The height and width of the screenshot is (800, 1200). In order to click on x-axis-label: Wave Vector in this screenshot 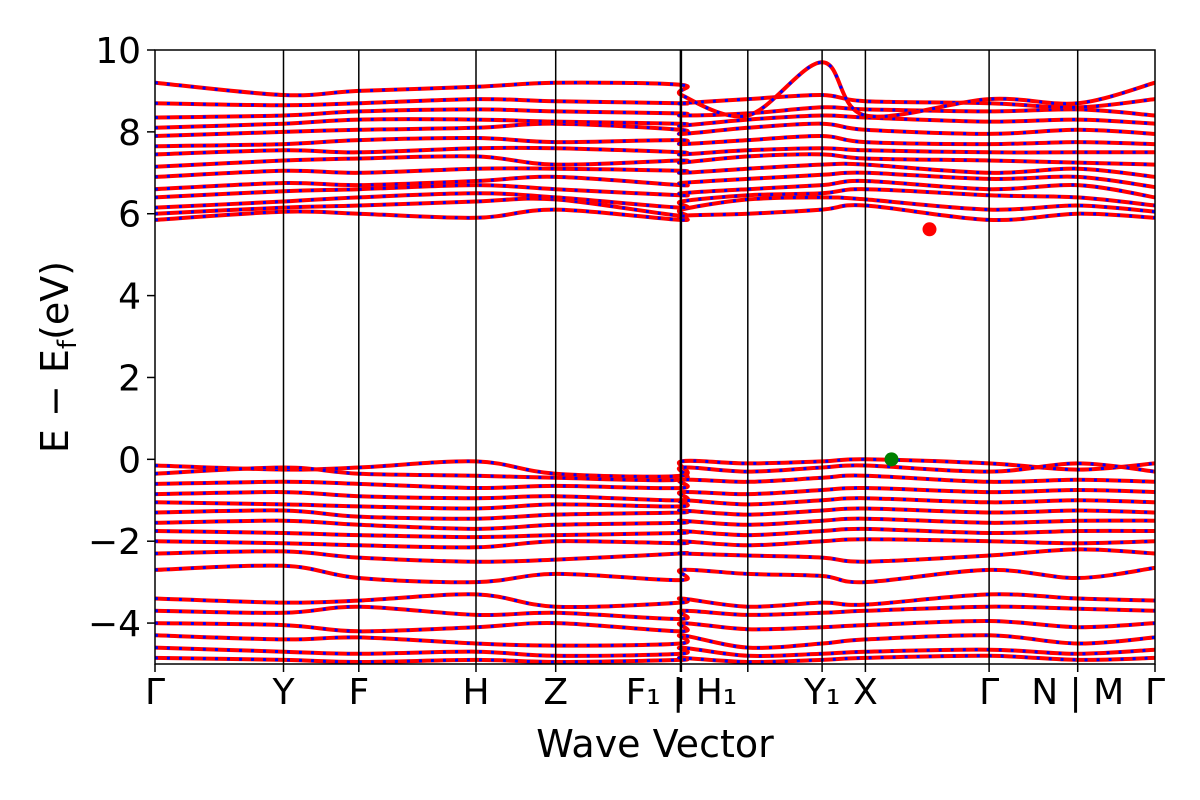, I will do `click(655, 744)`.